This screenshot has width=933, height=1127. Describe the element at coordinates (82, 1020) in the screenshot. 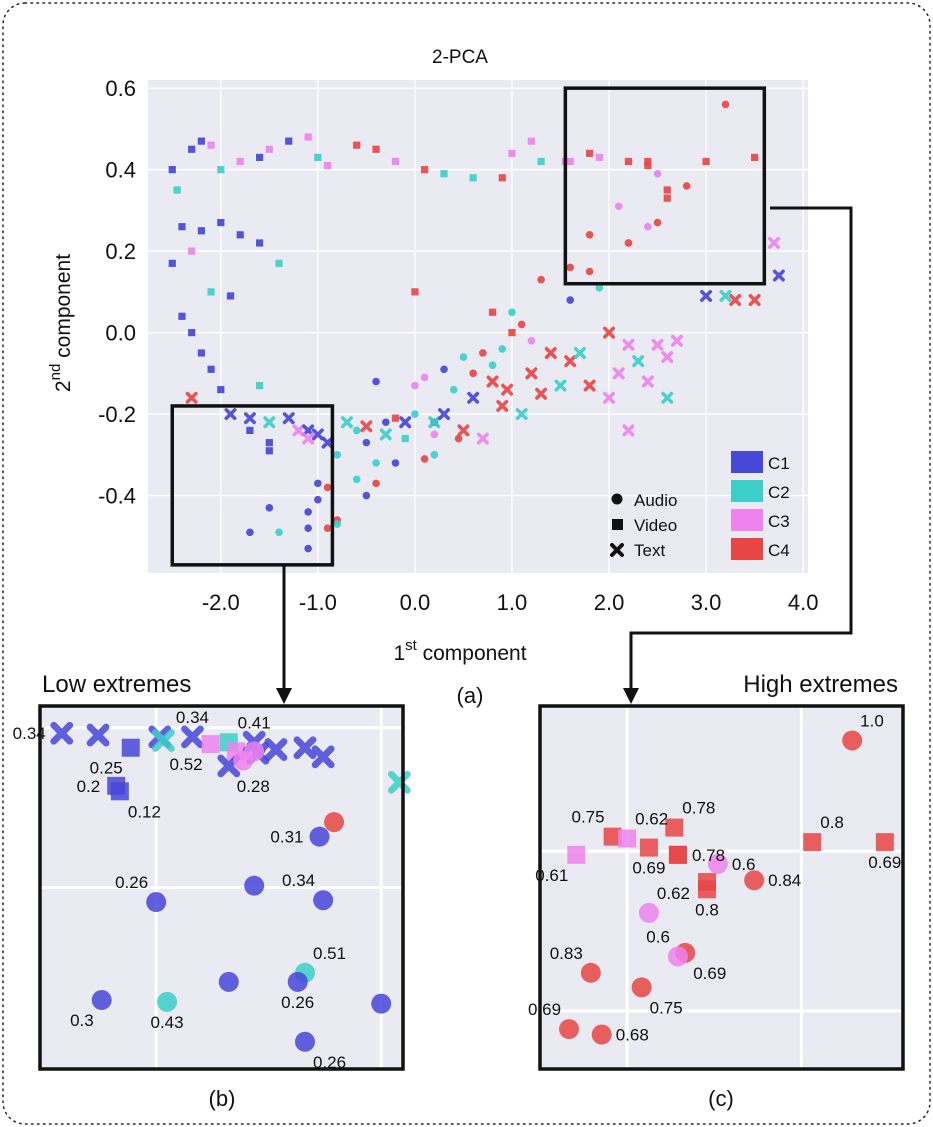

I see `inset-value-label: 0.3` at that location.